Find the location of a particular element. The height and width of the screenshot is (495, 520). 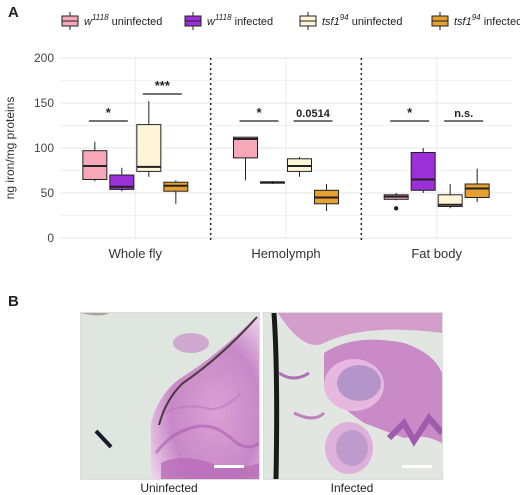

uninfected-tissue-image is located at coordinates (170, 396).